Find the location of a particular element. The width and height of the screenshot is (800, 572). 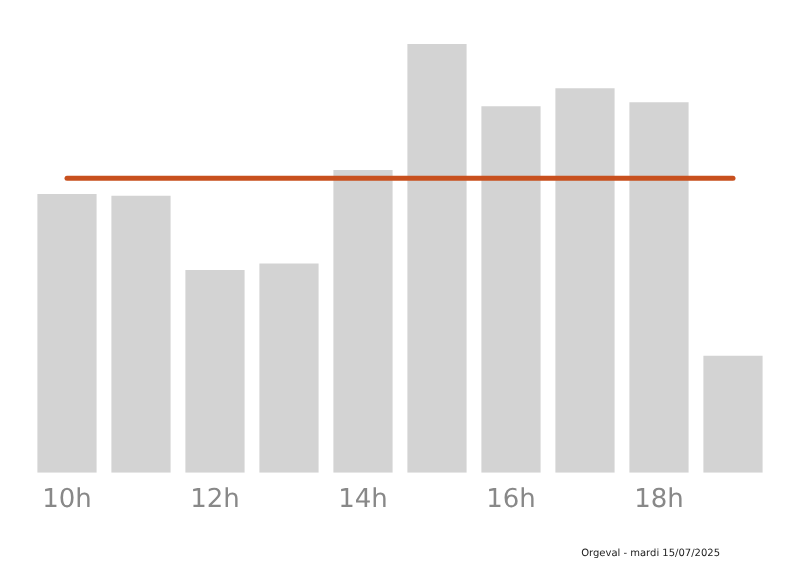

x-tick-label: 14h is located at coordinates (363, 500).